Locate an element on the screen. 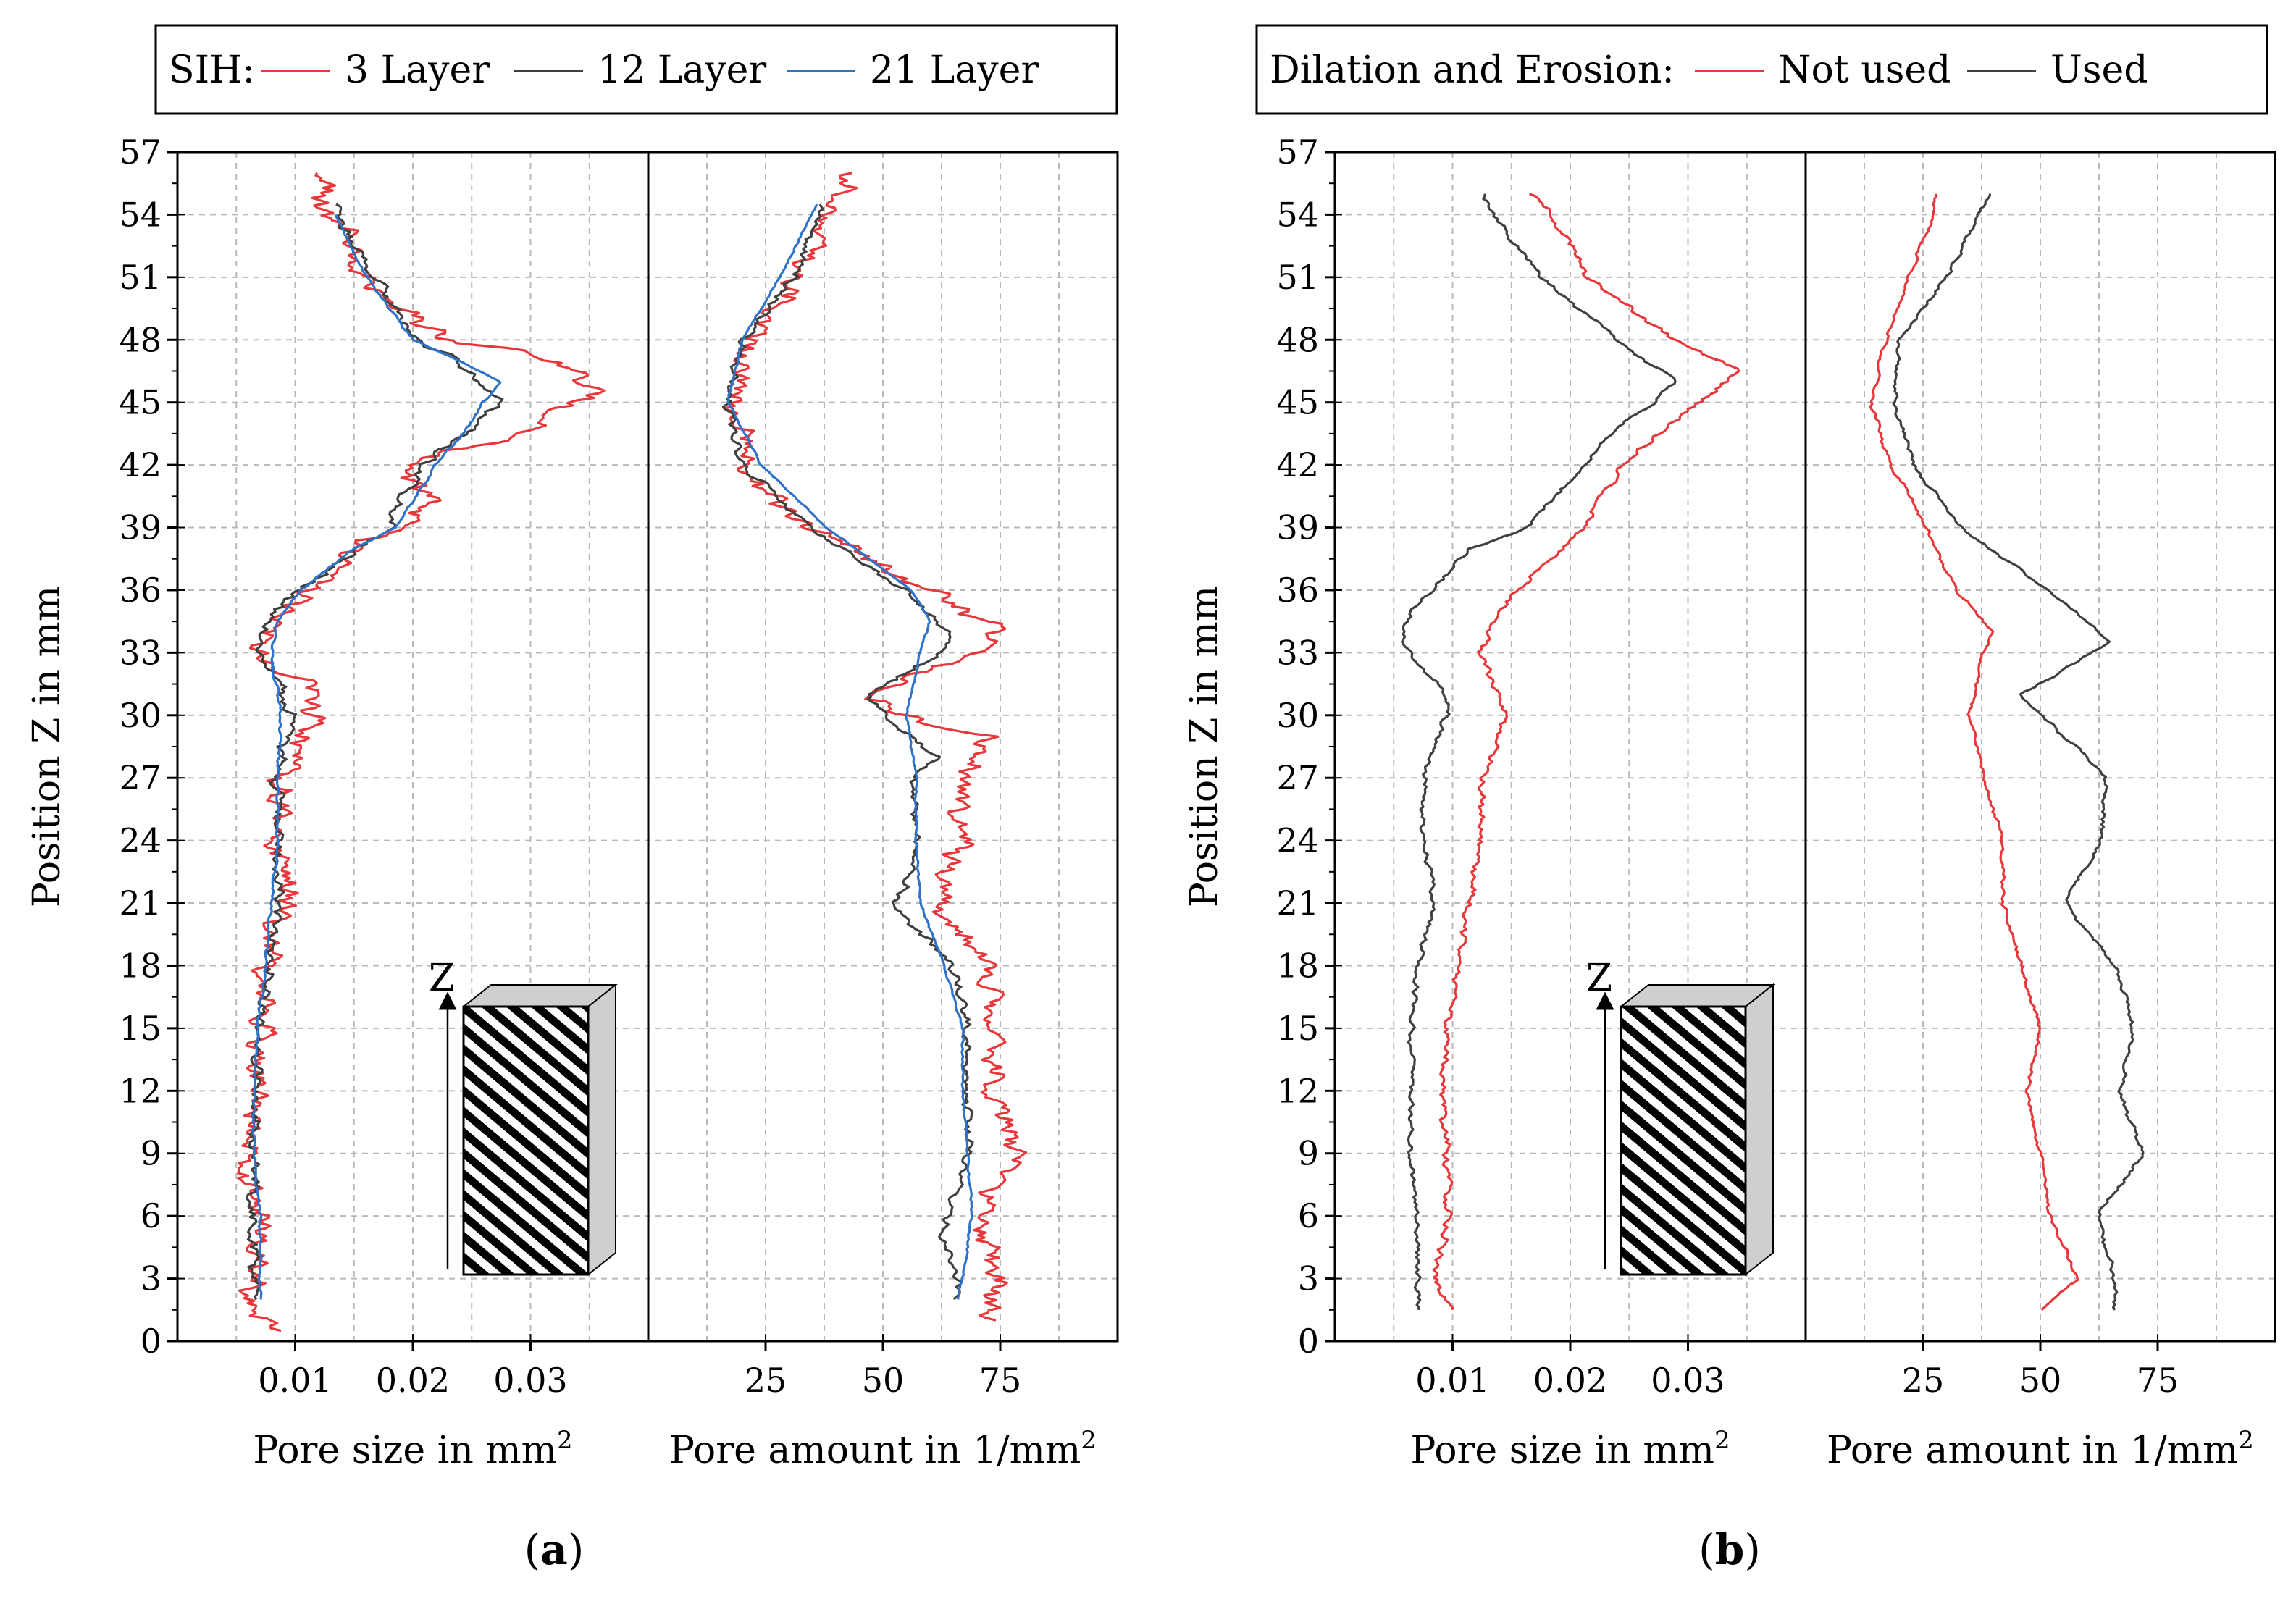 Image resolution: width=2296 pixels, height=1604 pixels. y-tick-label: 39 is located at coordinates (1297, 527).